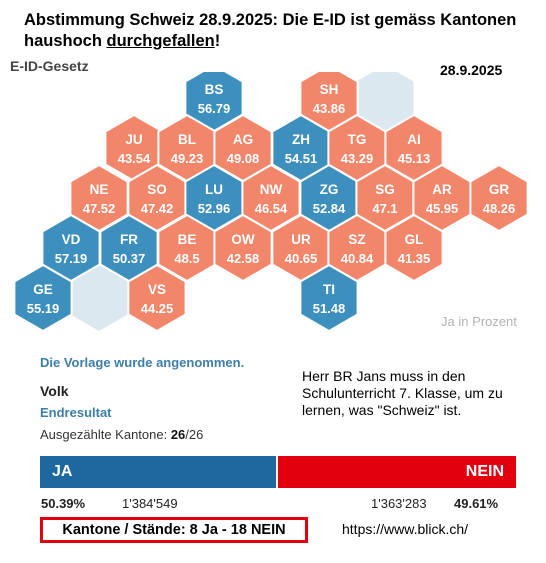  I want to click on nein-percent: 49.61%, so click(476, 503).